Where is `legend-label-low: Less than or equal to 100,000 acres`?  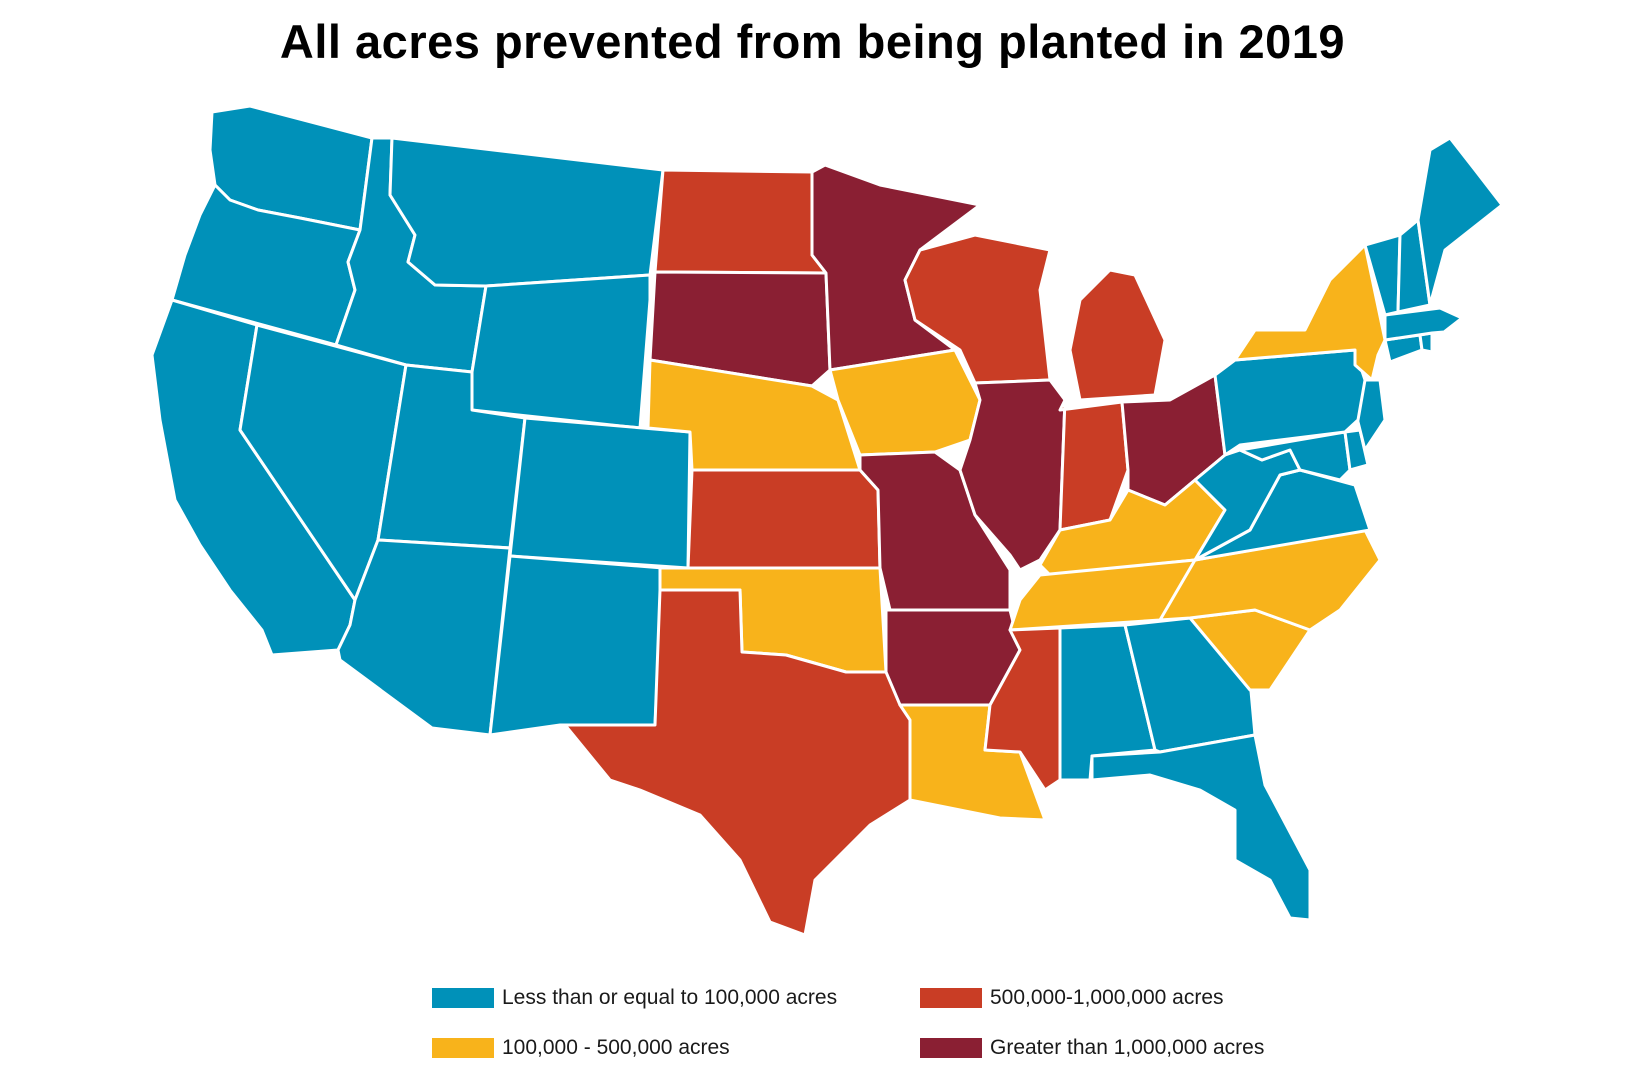
legend-label-low: Less than or equal to 100,000 acres is located at coordinates (670, 997).